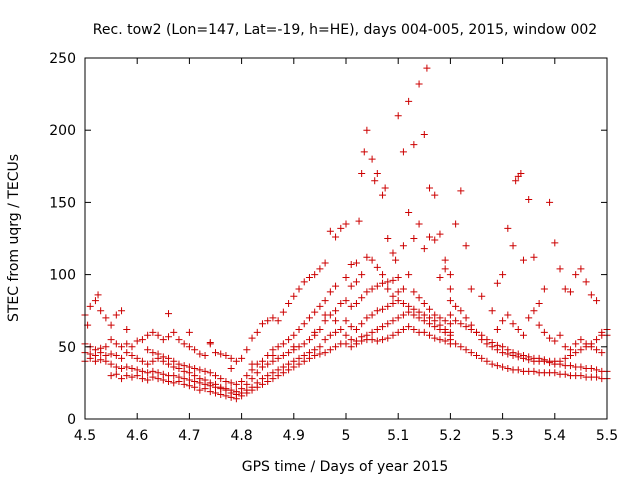 This screenshot has width=640, height=484. What do you see at coordinates (555, 436) in the screenshot?
I see `x-tick-label: 5.4` at bounding box center [555, 436].